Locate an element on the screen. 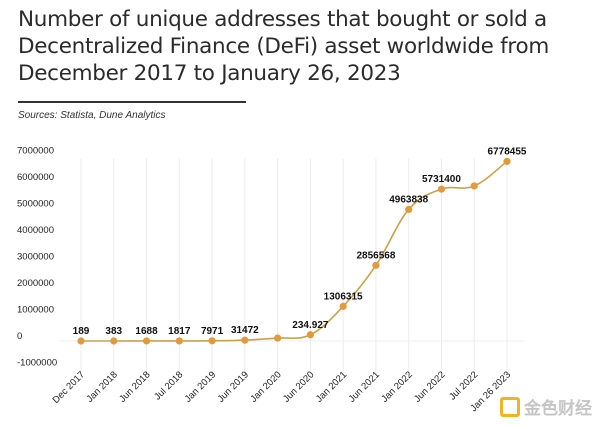 Image resolution: width=600 pixels, height=425 pixels. data-label: 31472 is located at coordinates (245, 330).